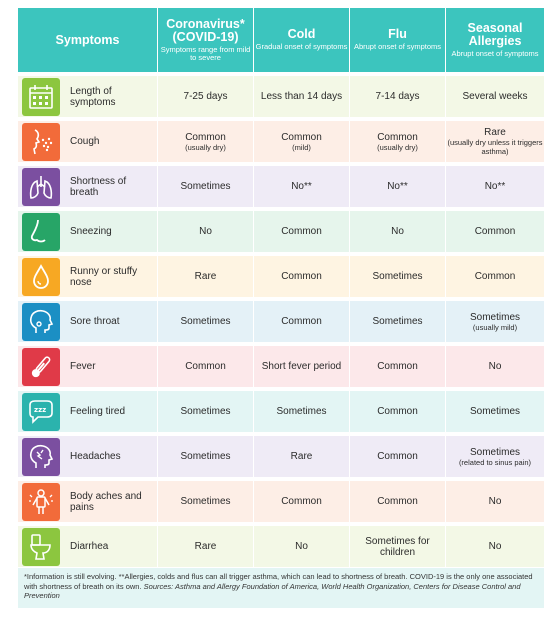  I want to click on flu-note: (usually dry), so click(397, 147).